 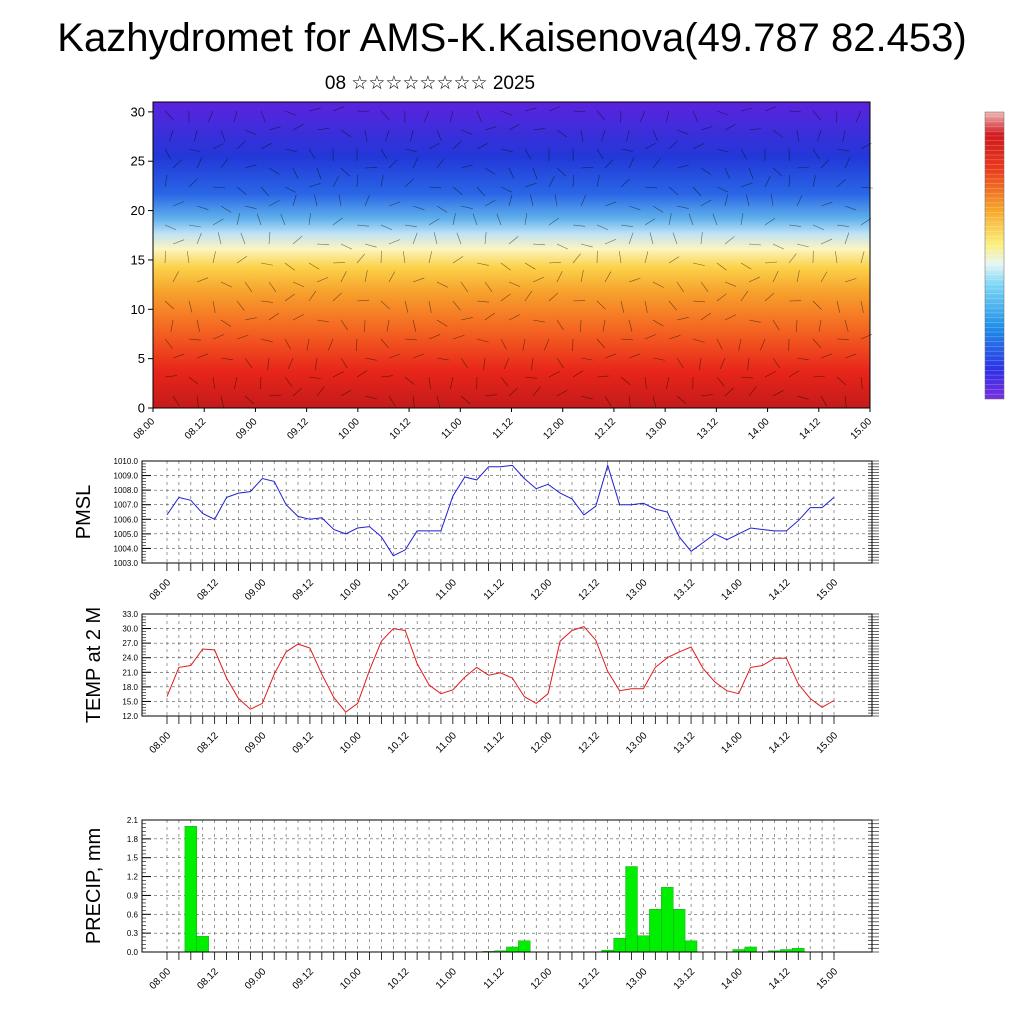 What do you see at coordinates (94, 665) in the screenshot?
I see `y-axis-title: TEMP at 2 M` at bounding box center [94, 665].